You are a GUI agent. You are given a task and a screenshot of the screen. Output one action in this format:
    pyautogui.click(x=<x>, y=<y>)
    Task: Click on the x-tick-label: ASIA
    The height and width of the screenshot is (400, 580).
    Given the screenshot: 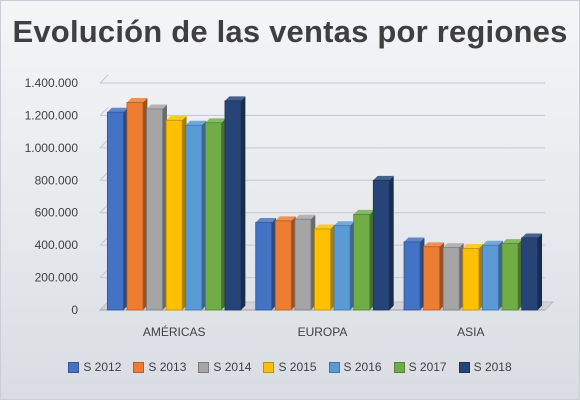 What is the action you would take?
    pyautogui.click(x=470, y=332)
    